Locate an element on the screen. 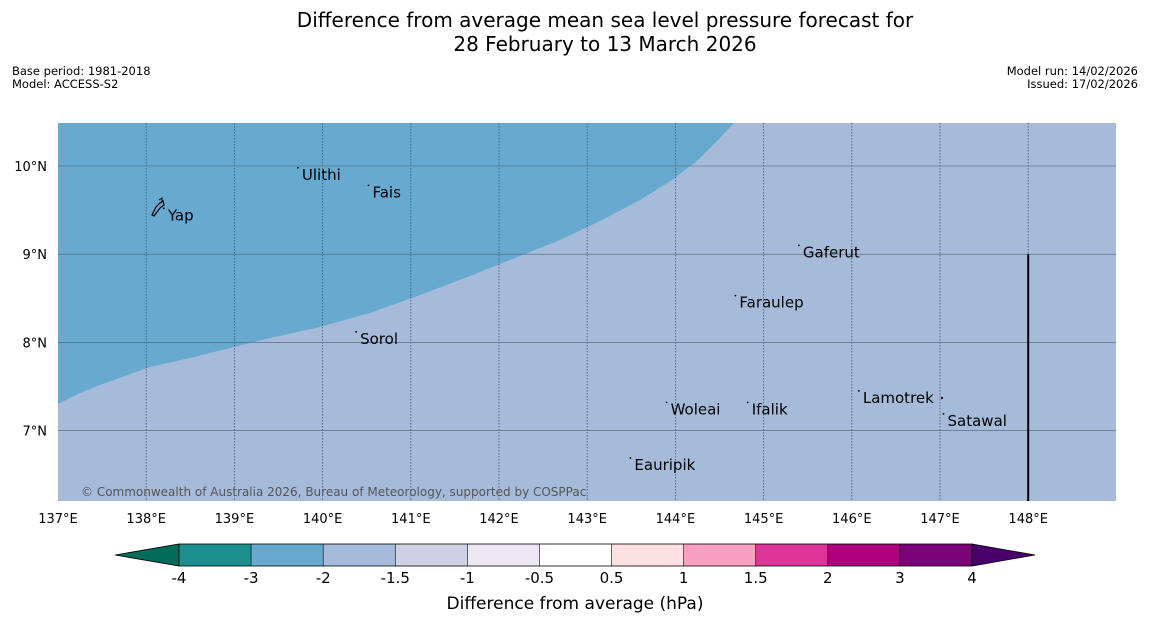  lon-label: 142°E is located at coordinates (499, 519).